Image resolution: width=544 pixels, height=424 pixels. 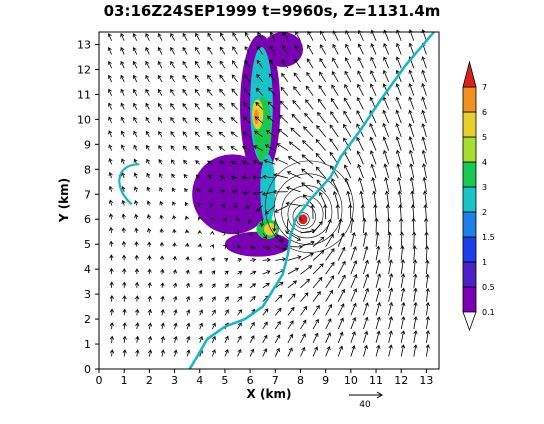 What do you see at coordinates (64, 200) in the screenshot?
I see `y-axis-label: Y (km)` at bounding box center [64, 200].